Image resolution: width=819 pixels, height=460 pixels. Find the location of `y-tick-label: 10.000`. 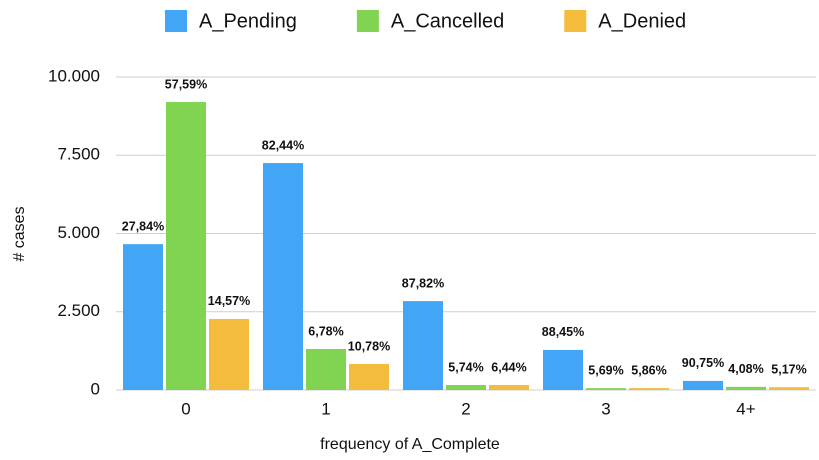

y-tick-label: 10.000 is located at coordinates (74, 75).